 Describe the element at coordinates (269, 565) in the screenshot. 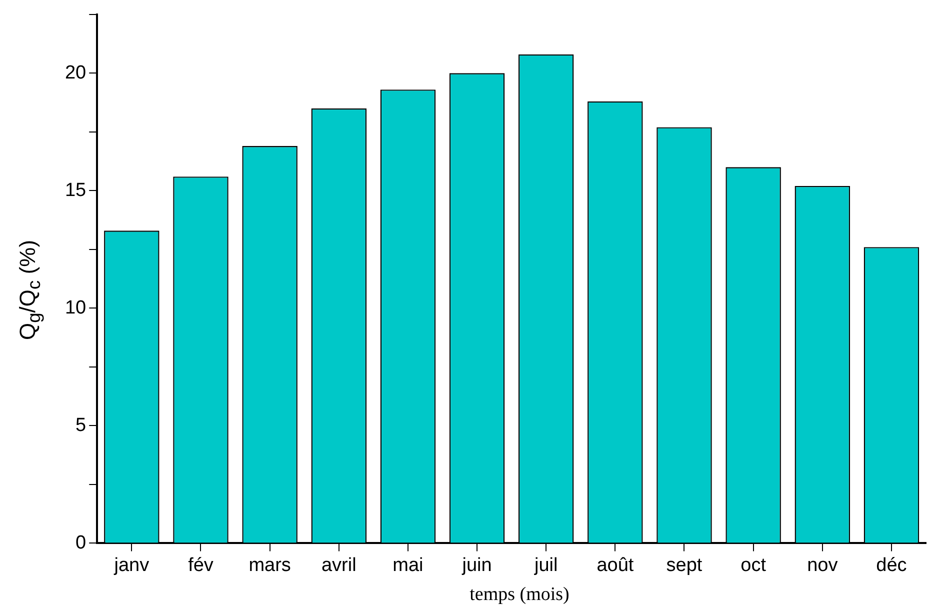

I see `x-tick-label: mars` at that location.